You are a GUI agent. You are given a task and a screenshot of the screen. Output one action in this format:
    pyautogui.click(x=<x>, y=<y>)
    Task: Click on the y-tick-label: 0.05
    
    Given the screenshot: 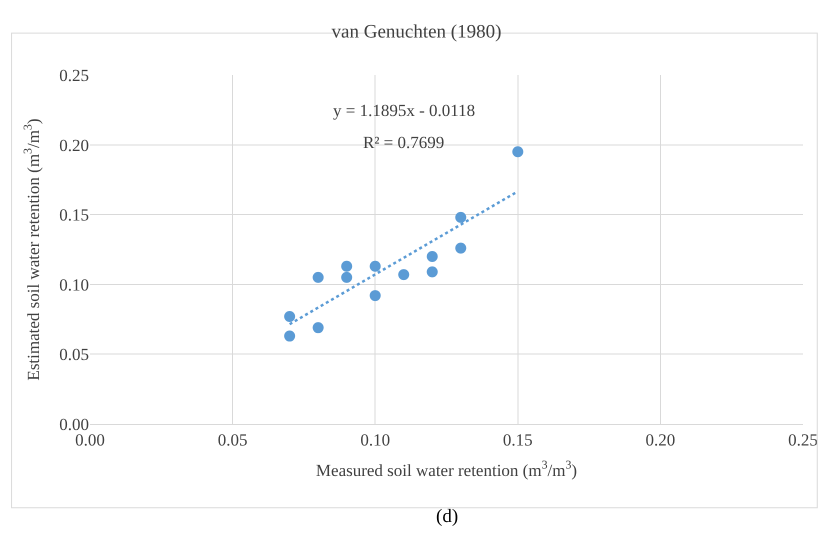 What is the action you would take?
    pyautogui.click(x=74, y=354)
    